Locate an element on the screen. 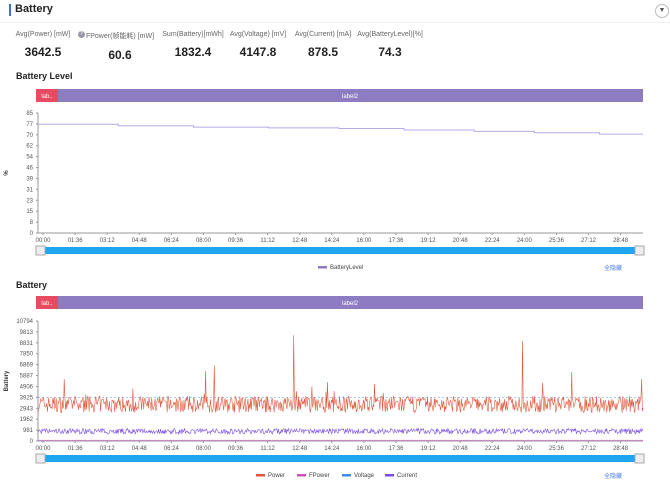 The width and height of the screenshot is (670, 488). y-tick-label: 23 is located at coordinates (29, 201).